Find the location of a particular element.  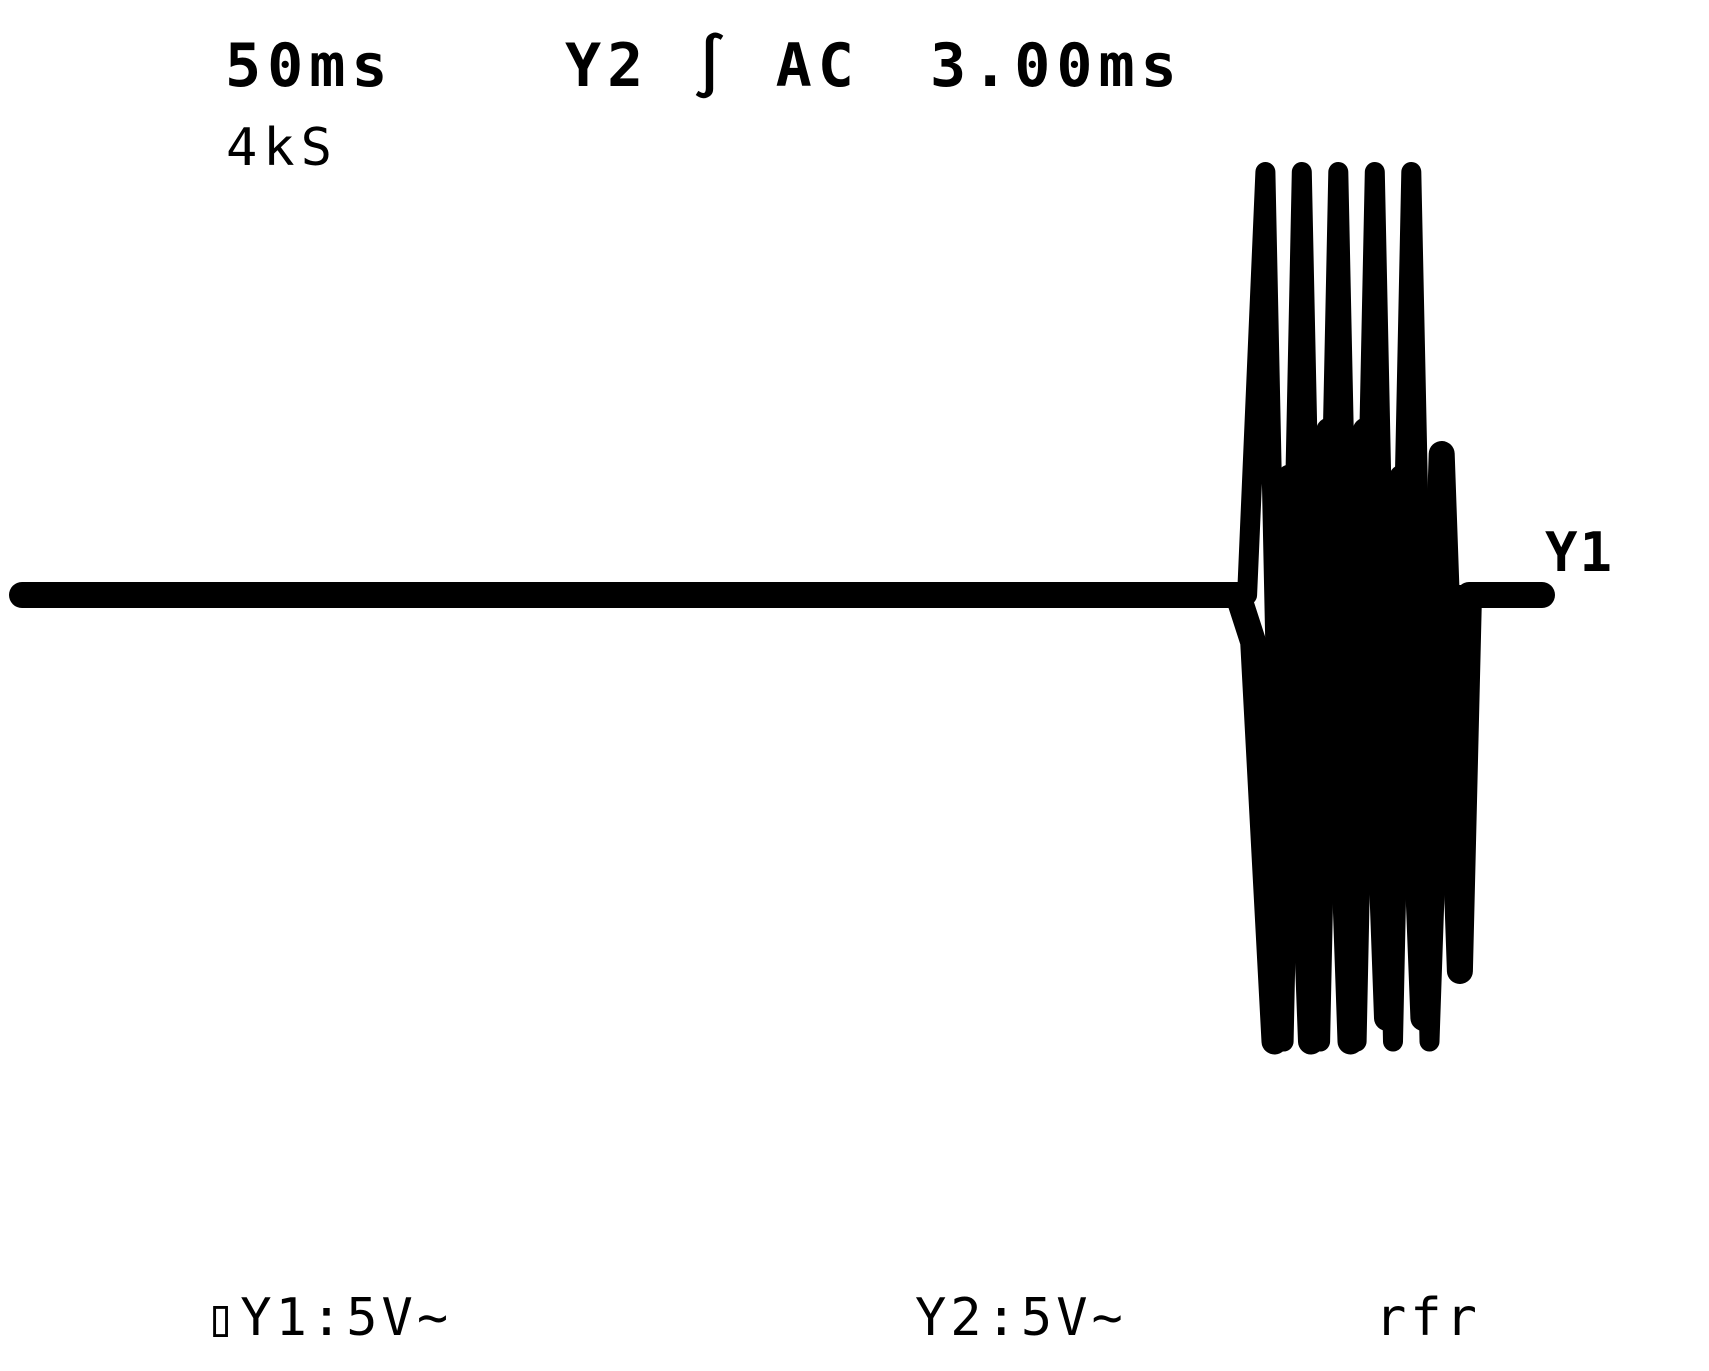

sample-rate-readout: 4kS is located at coordinates (282, 148).